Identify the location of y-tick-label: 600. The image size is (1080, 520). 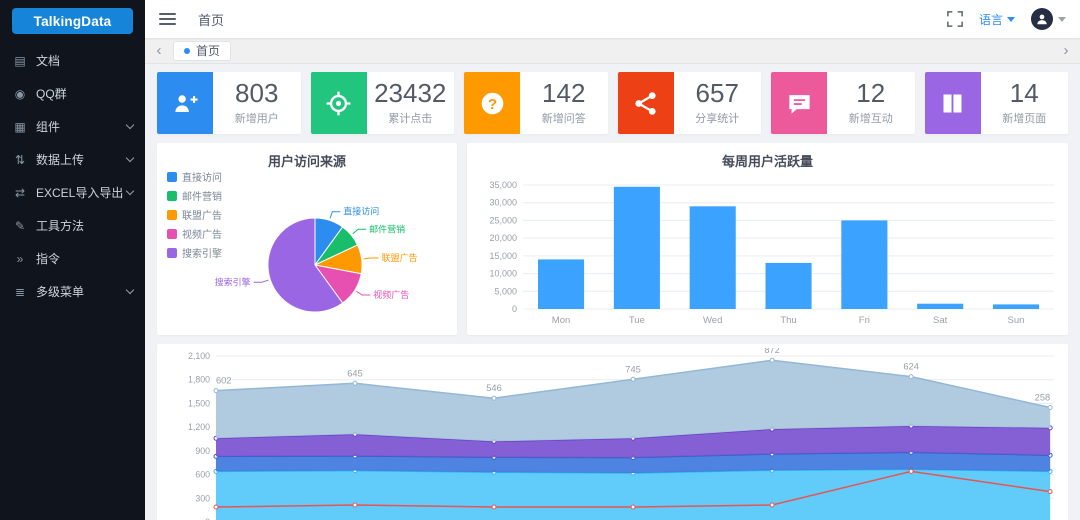
(202, 475).